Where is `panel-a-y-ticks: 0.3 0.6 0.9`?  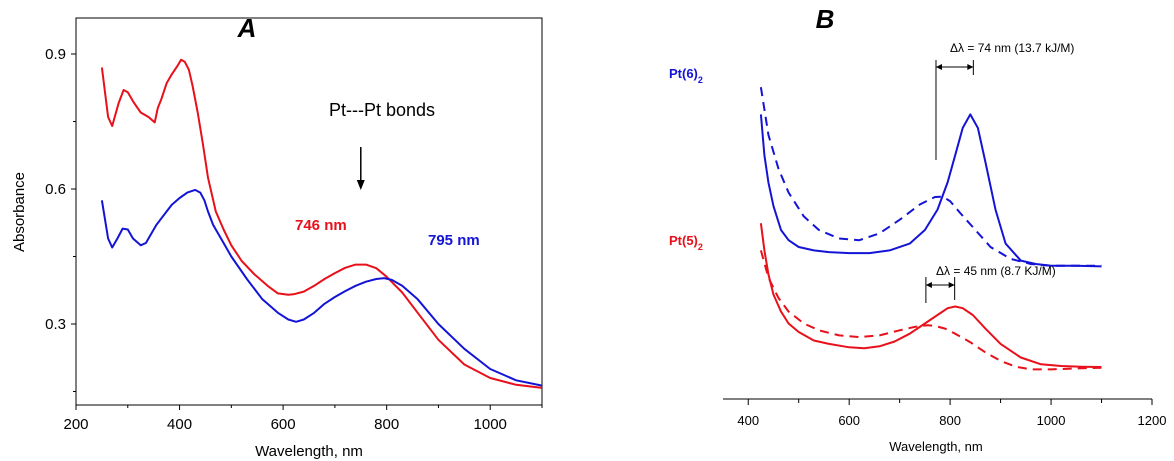 panel-a-y-ticks: 0.3 0.6 0.9 is located at coordinates (60, 219).